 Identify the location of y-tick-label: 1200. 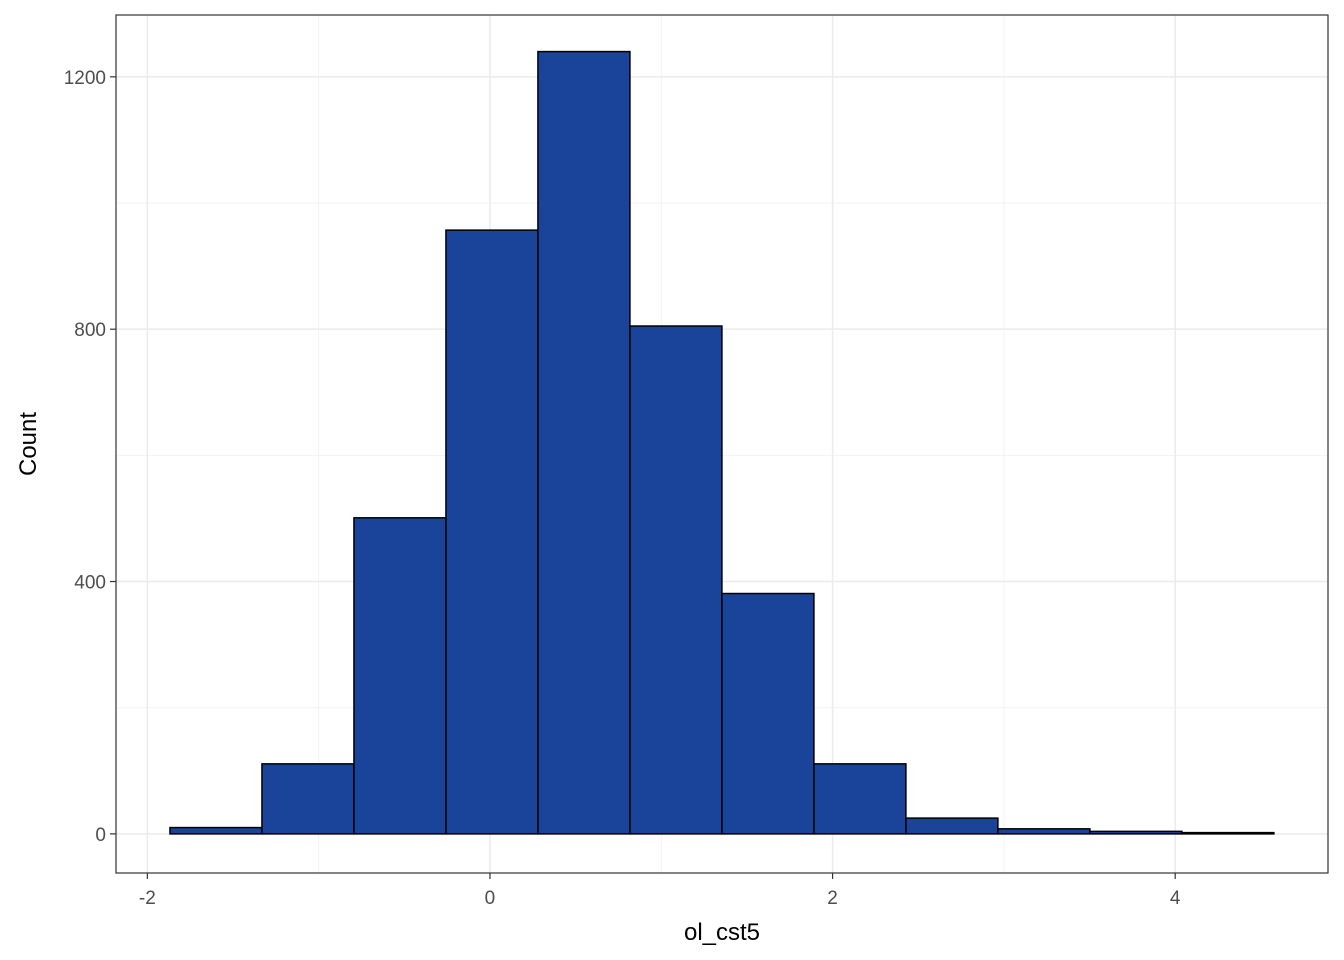
(85, 78).